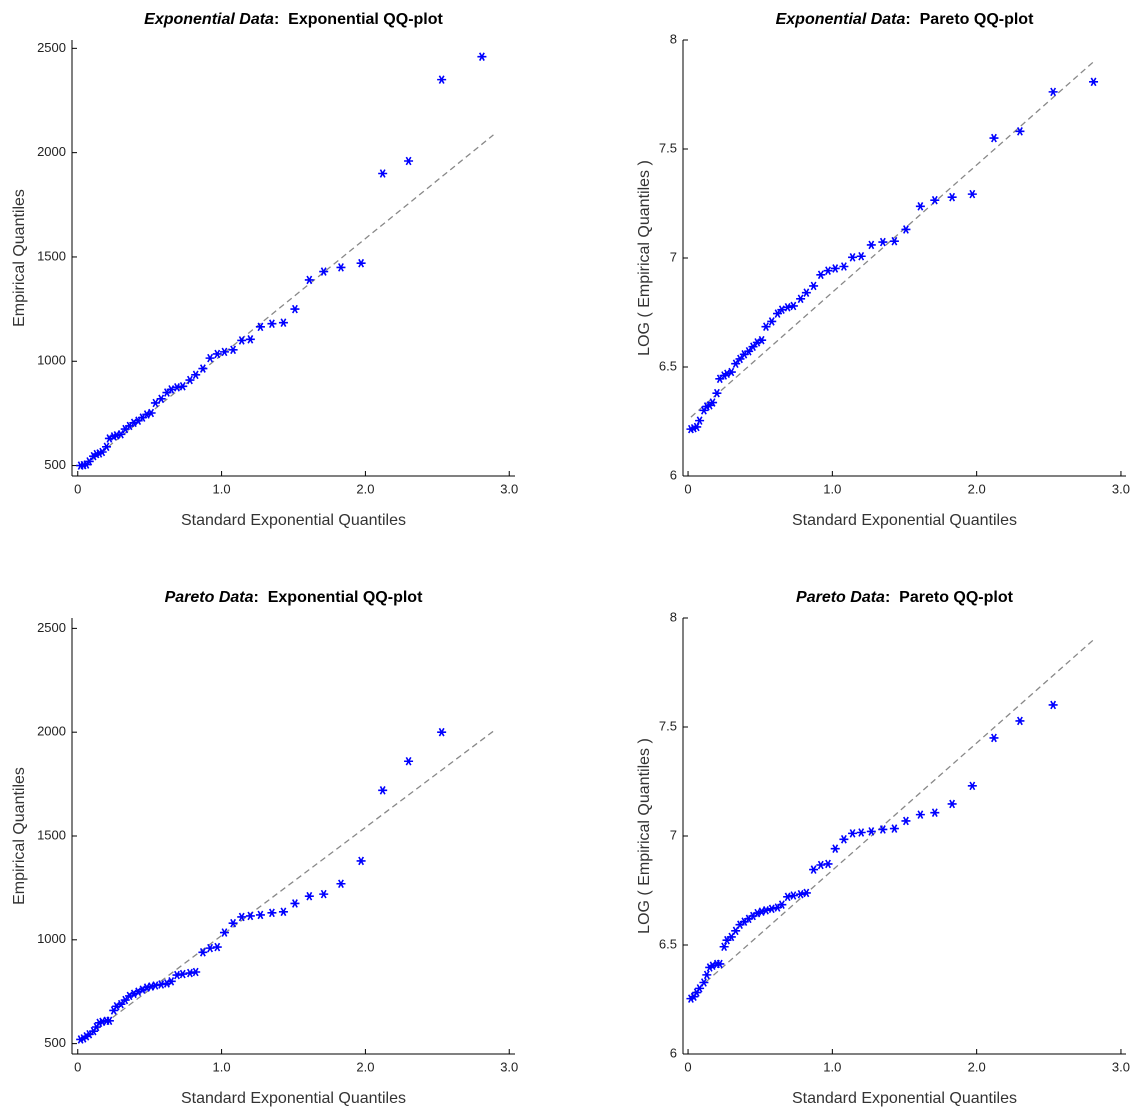  I want to click on title-part: : Exponential QQ-plot, so click(339, 597).